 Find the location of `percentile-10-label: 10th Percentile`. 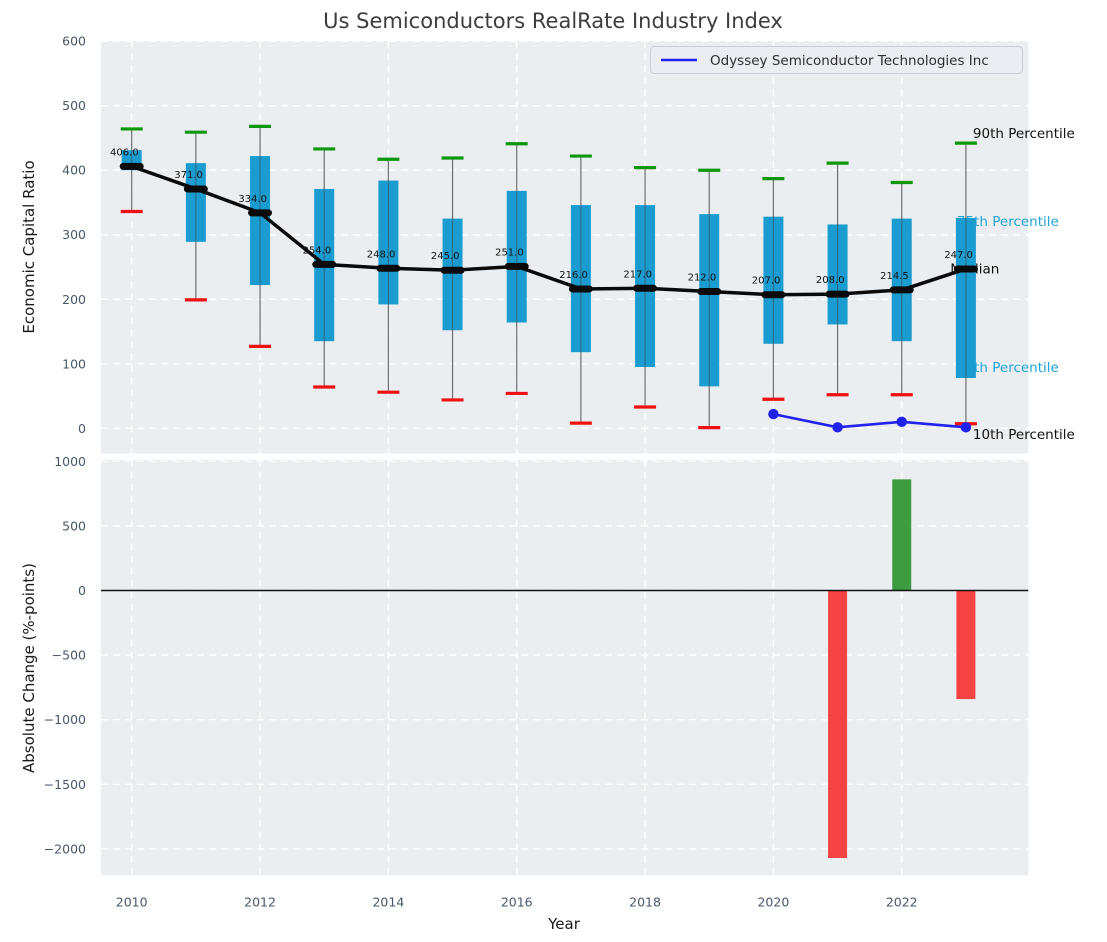

percentile-10-label: 10th Percentile is located at coordinates (1024, 435).